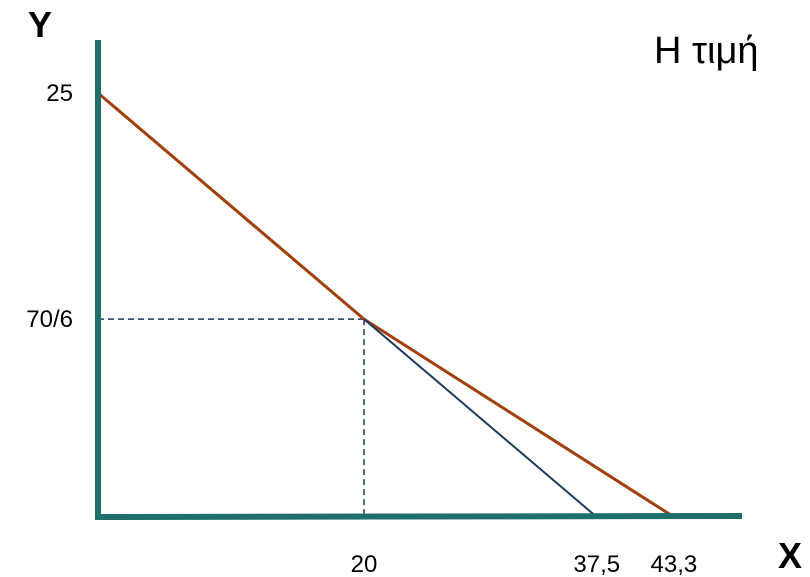  What do you see at coordinates (596, 564) in the screenshot?
I see `x-tick-label-2: 37,5` at bounding box center [596, 564].